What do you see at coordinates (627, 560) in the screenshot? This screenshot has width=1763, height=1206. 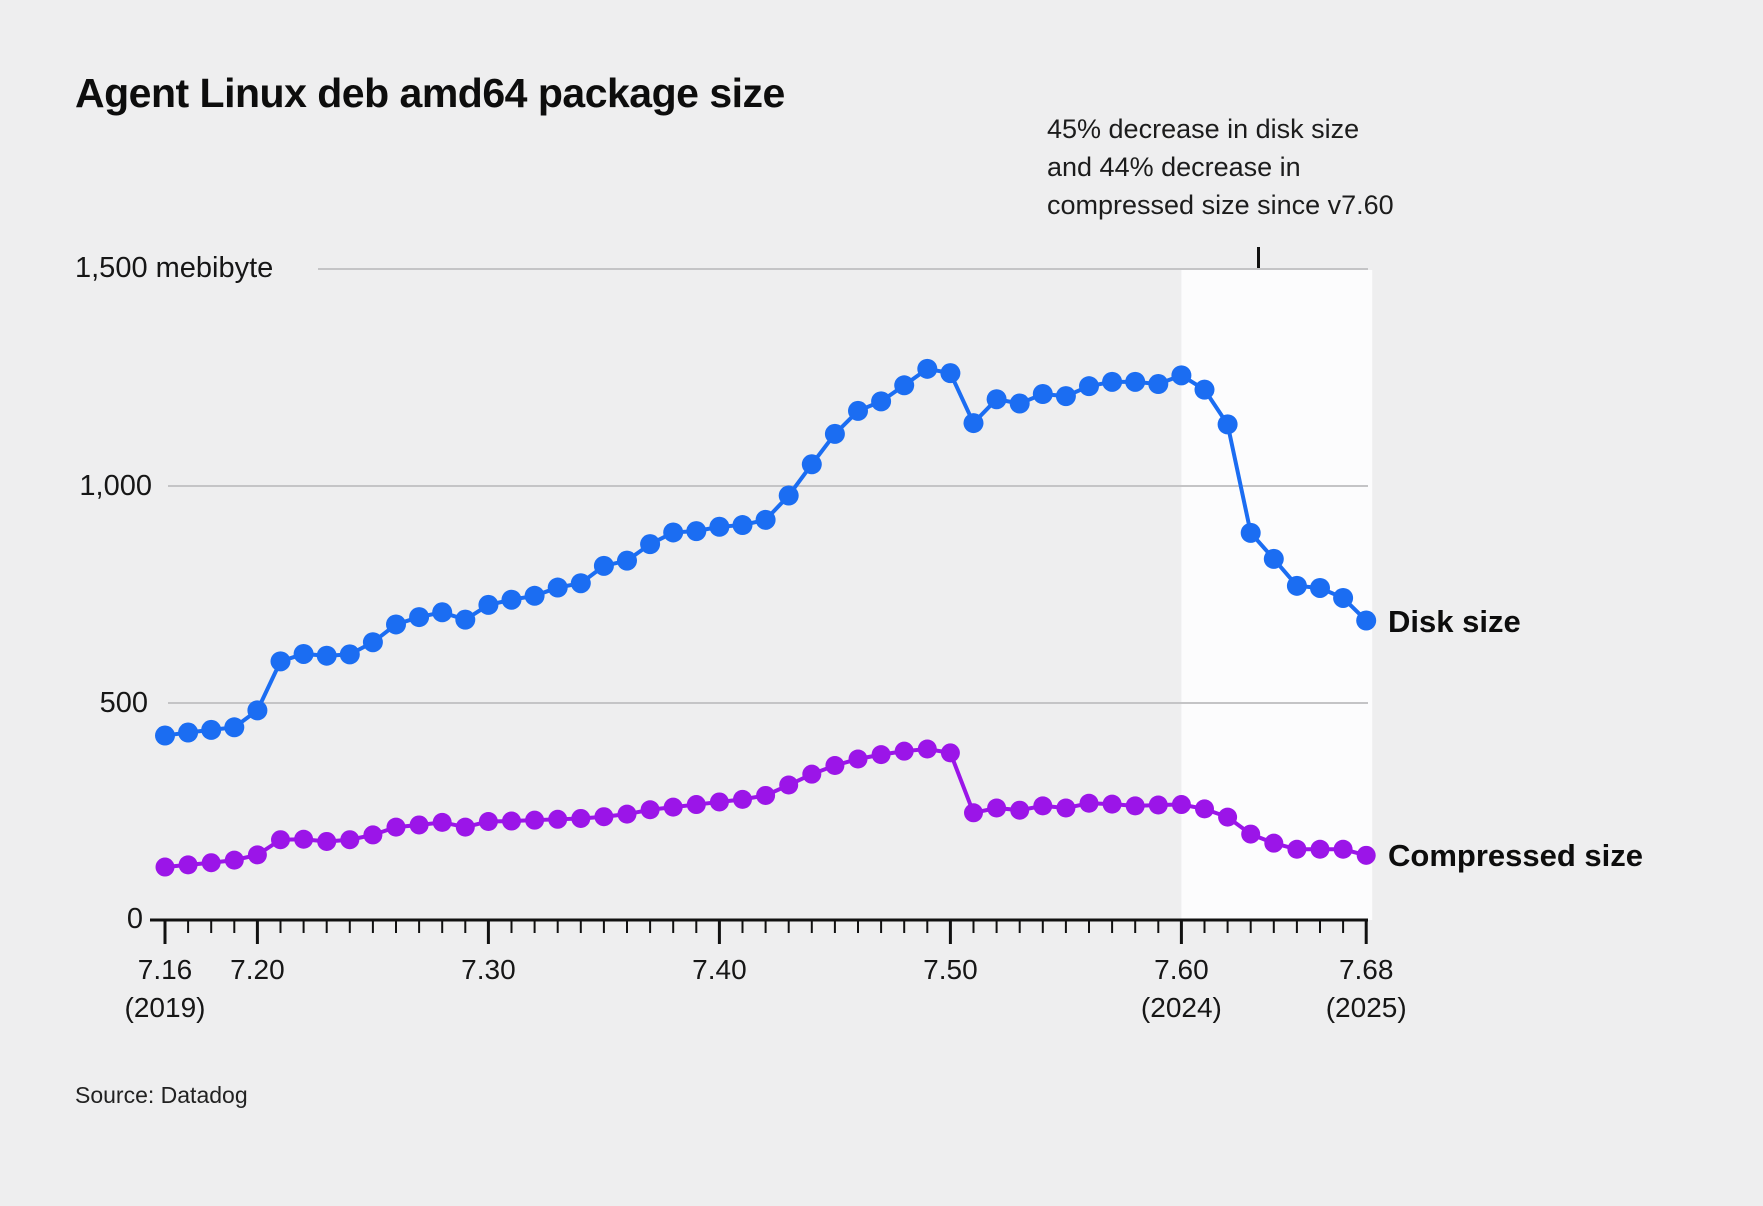 I see `disk-size-point-7.36` at bounding box center [627, 560].